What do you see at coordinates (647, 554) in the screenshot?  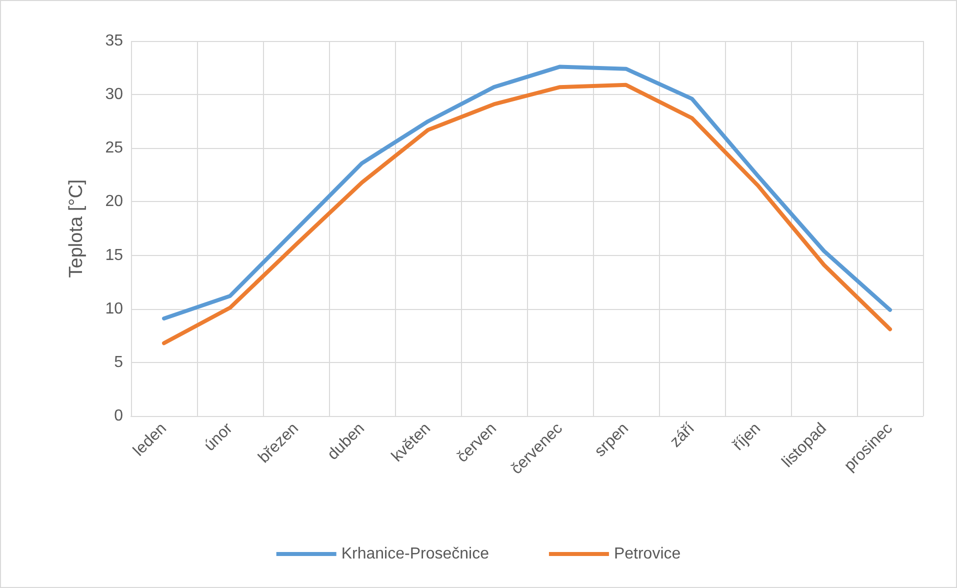 I see `legend-label: Petrovice` at bounding box center [647, 554].